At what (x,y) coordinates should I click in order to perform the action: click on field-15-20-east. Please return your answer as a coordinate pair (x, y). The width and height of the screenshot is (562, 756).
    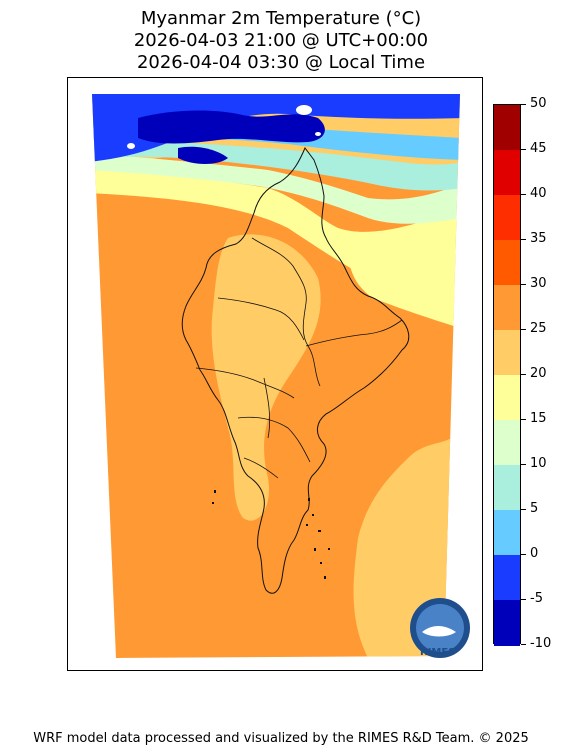
    Looking at the image, I should click on (404, 288).